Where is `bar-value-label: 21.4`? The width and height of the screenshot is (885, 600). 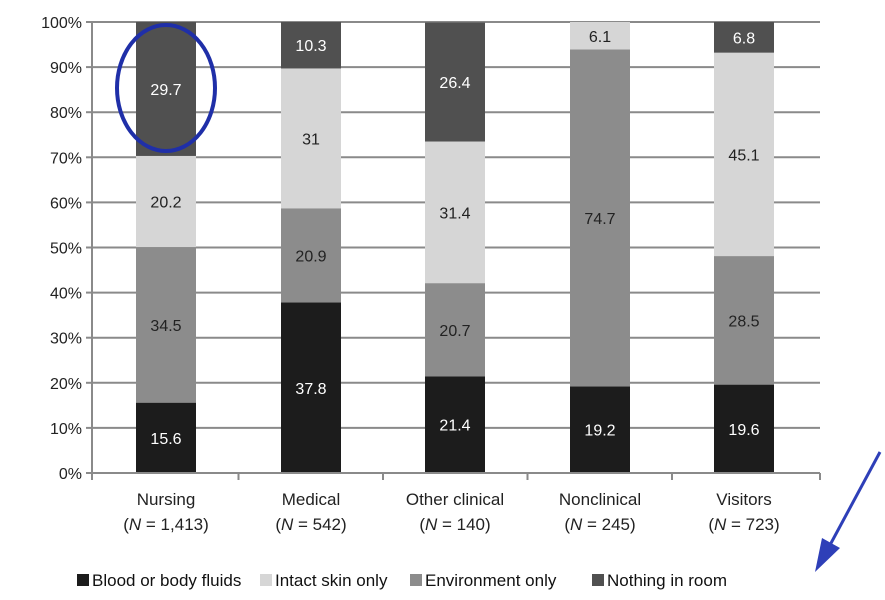 bar-value-label: 21.4 is located at coordinates (454, 426).